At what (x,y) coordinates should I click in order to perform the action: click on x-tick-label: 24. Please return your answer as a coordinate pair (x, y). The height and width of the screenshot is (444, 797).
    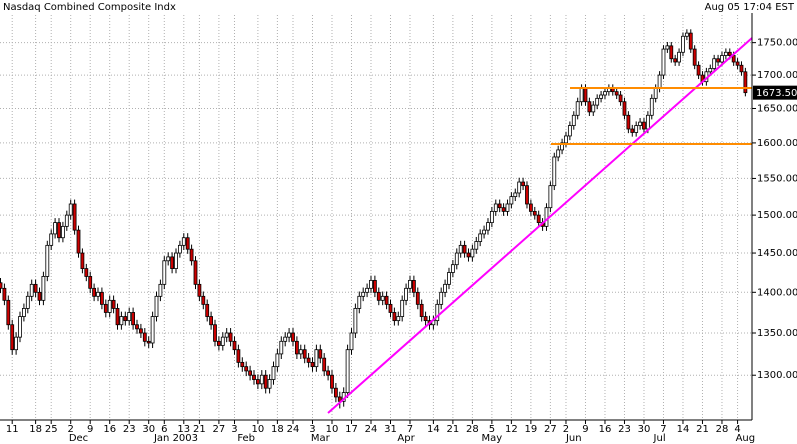
    Looking at the image, I should click on (371, 429).